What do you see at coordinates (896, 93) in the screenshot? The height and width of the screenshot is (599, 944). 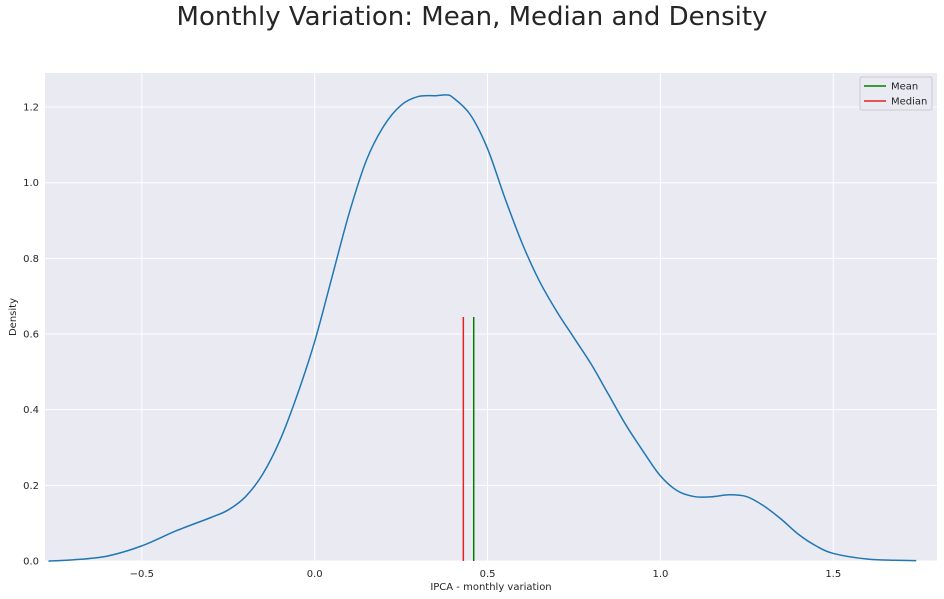 I see `legend: Mean Median` at bounding box center [896, 93].